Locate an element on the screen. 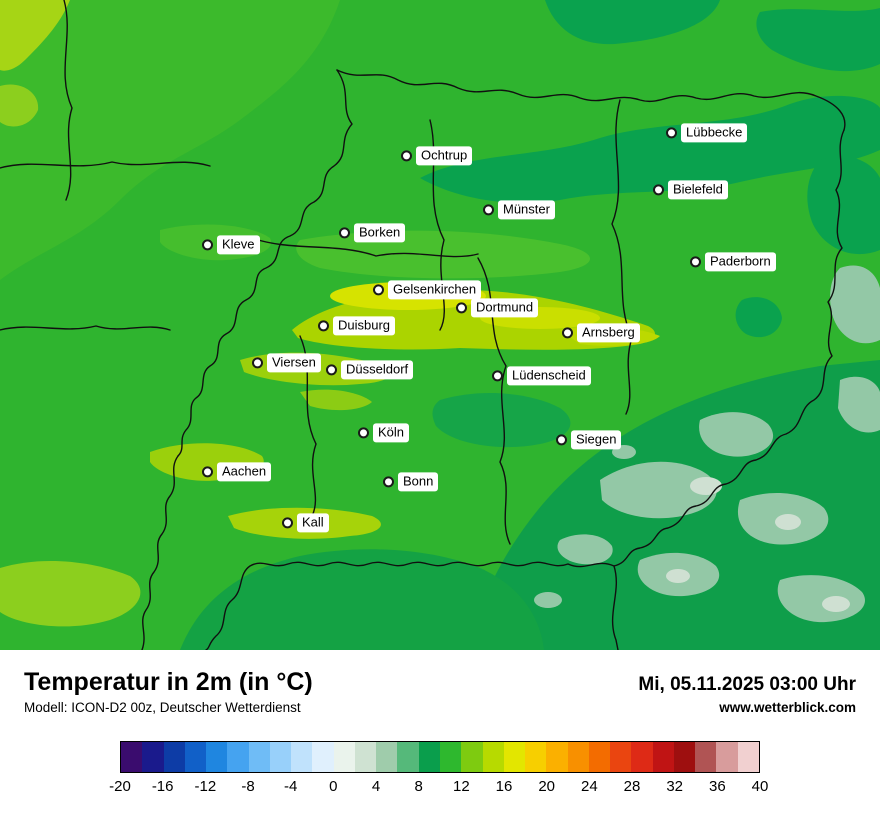  colorbar-tick-label: 0 is located at coordinates (333, 786).